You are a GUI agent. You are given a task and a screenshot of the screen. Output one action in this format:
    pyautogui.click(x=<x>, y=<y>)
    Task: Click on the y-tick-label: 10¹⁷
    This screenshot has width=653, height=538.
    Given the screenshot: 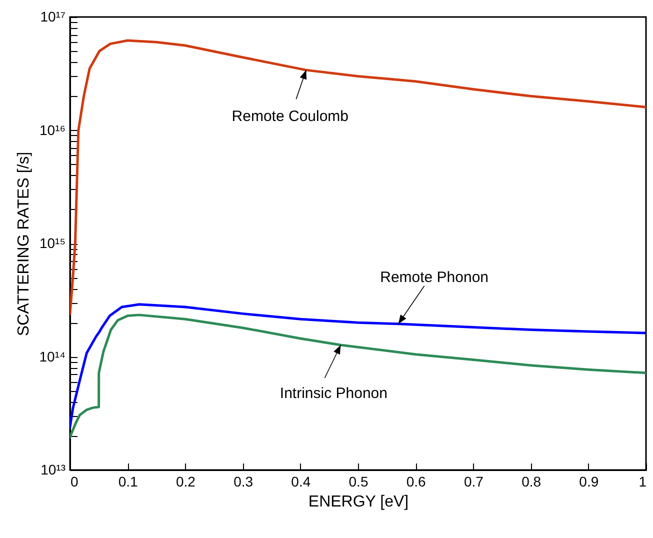 What is the action you would take?
    pyautogui.click(x=53, y=16)
    